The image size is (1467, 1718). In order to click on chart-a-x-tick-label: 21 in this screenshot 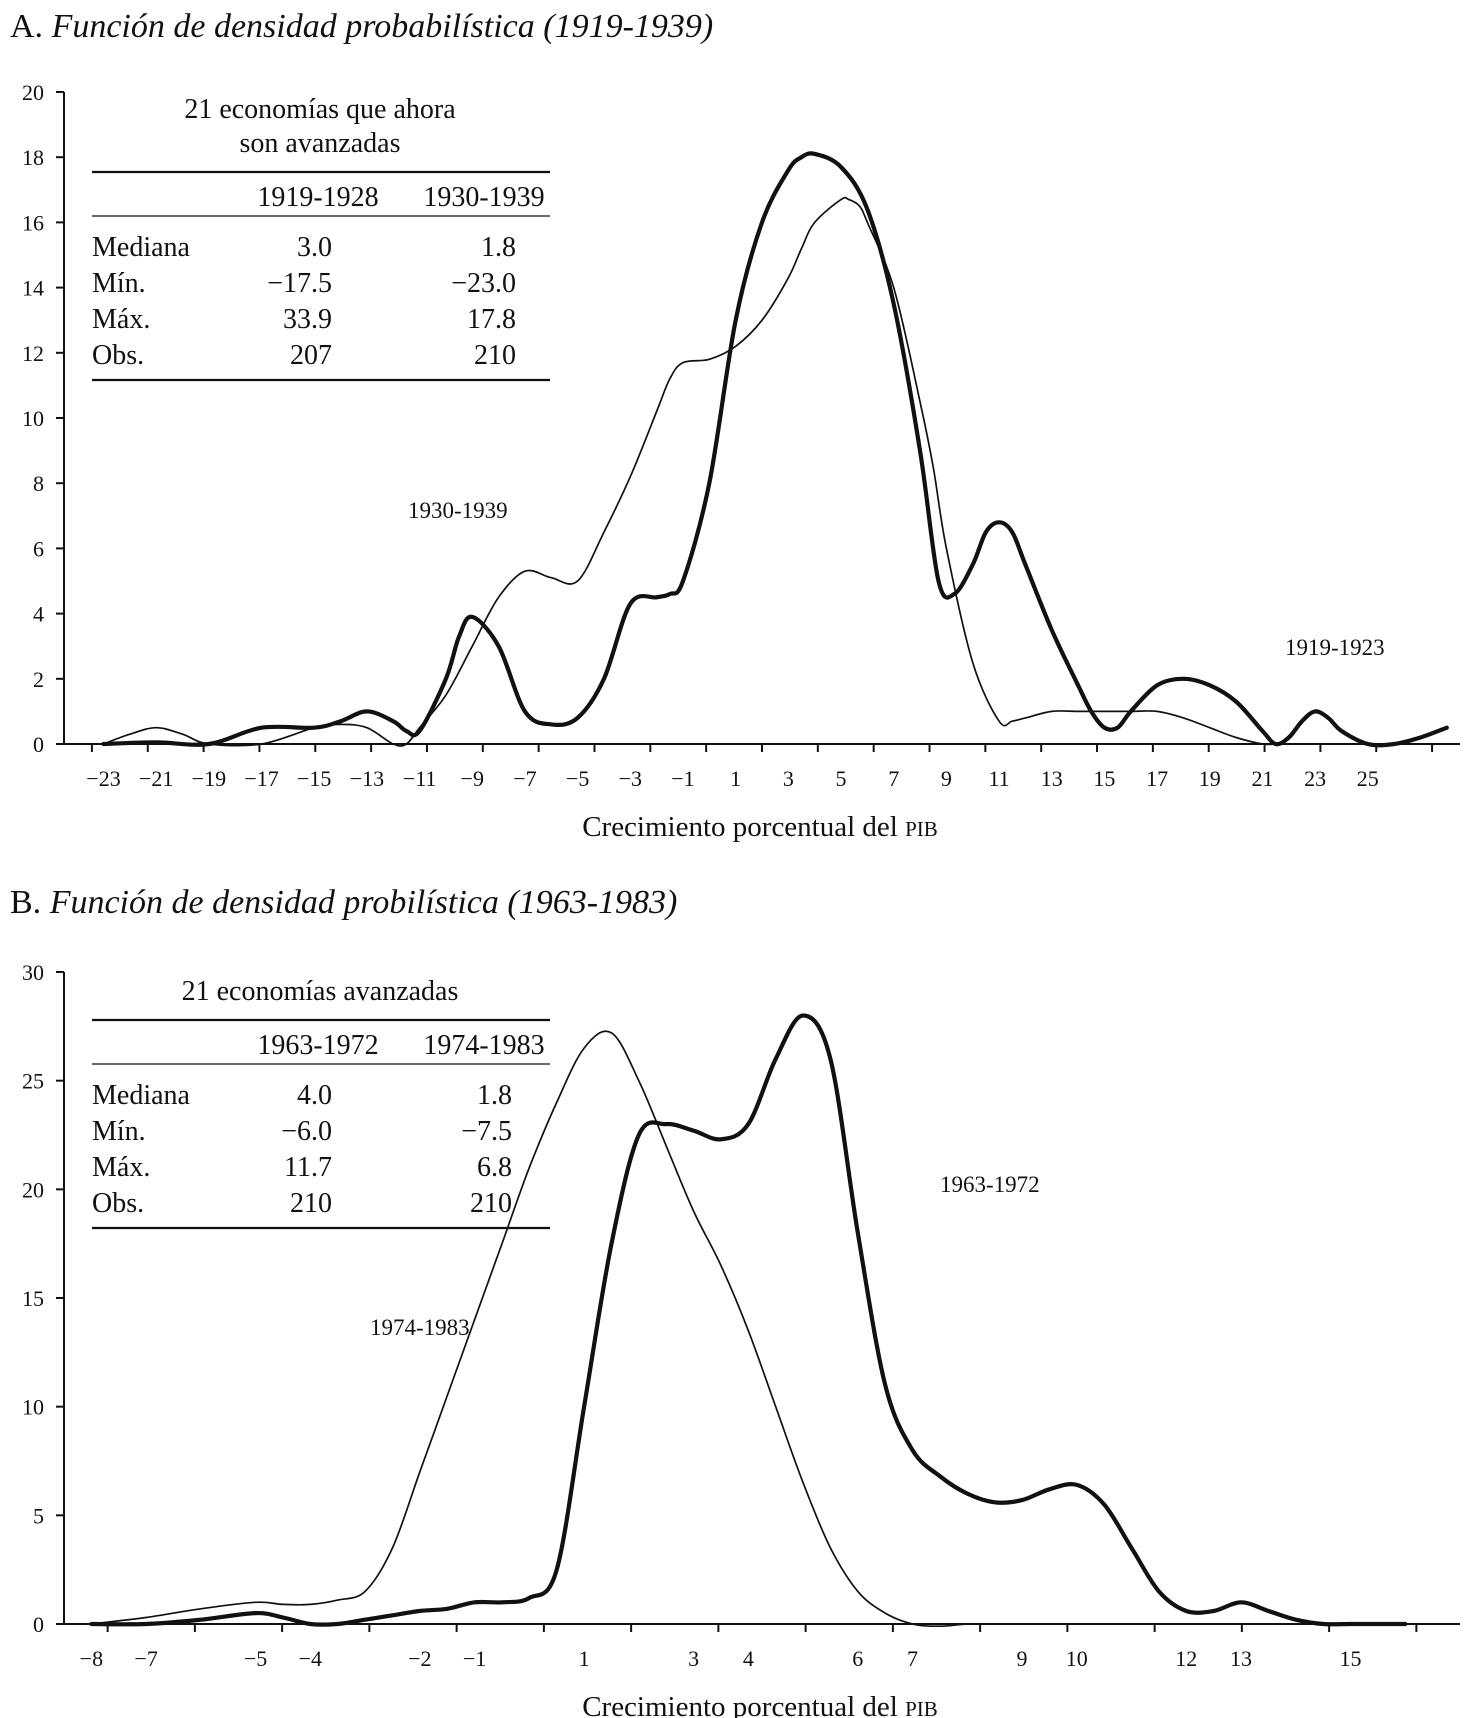, I will do `click(1262, 778)`.